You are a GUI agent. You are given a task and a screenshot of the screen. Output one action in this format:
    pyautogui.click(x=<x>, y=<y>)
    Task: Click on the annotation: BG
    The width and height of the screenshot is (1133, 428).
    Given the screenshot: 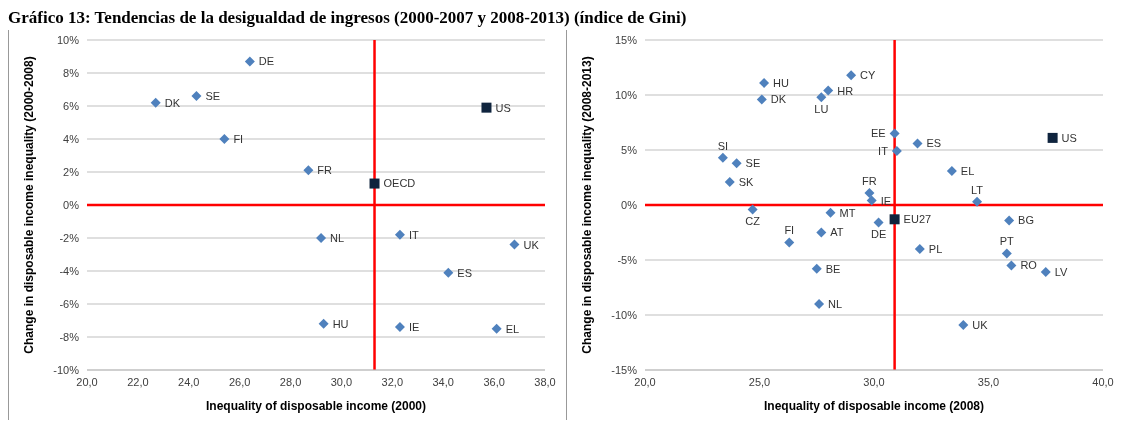 What is the action you would take?
    pyautogui.click(x=1026, y=220)
    